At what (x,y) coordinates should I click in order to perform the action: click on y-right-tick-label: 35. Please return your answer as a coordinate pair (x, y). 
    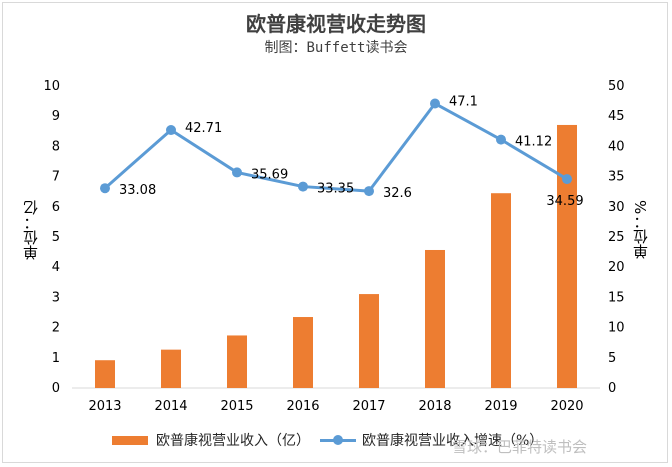
    Looking at the image, I should click on (616, 177).